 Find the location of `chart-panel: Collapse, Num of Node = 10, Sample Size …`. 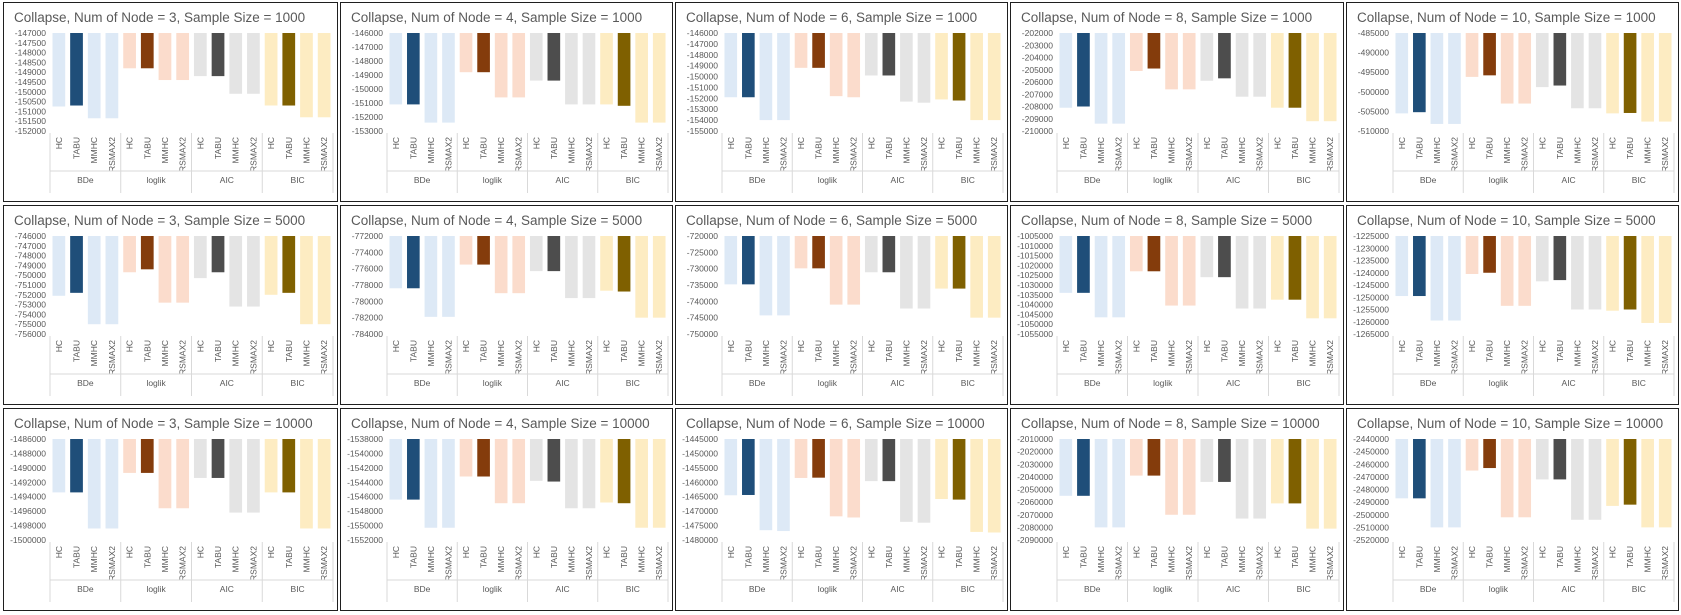

chart-panel: Collapse, Num of Node = 10, Sample Size … is located at coordinates (1512, 305).